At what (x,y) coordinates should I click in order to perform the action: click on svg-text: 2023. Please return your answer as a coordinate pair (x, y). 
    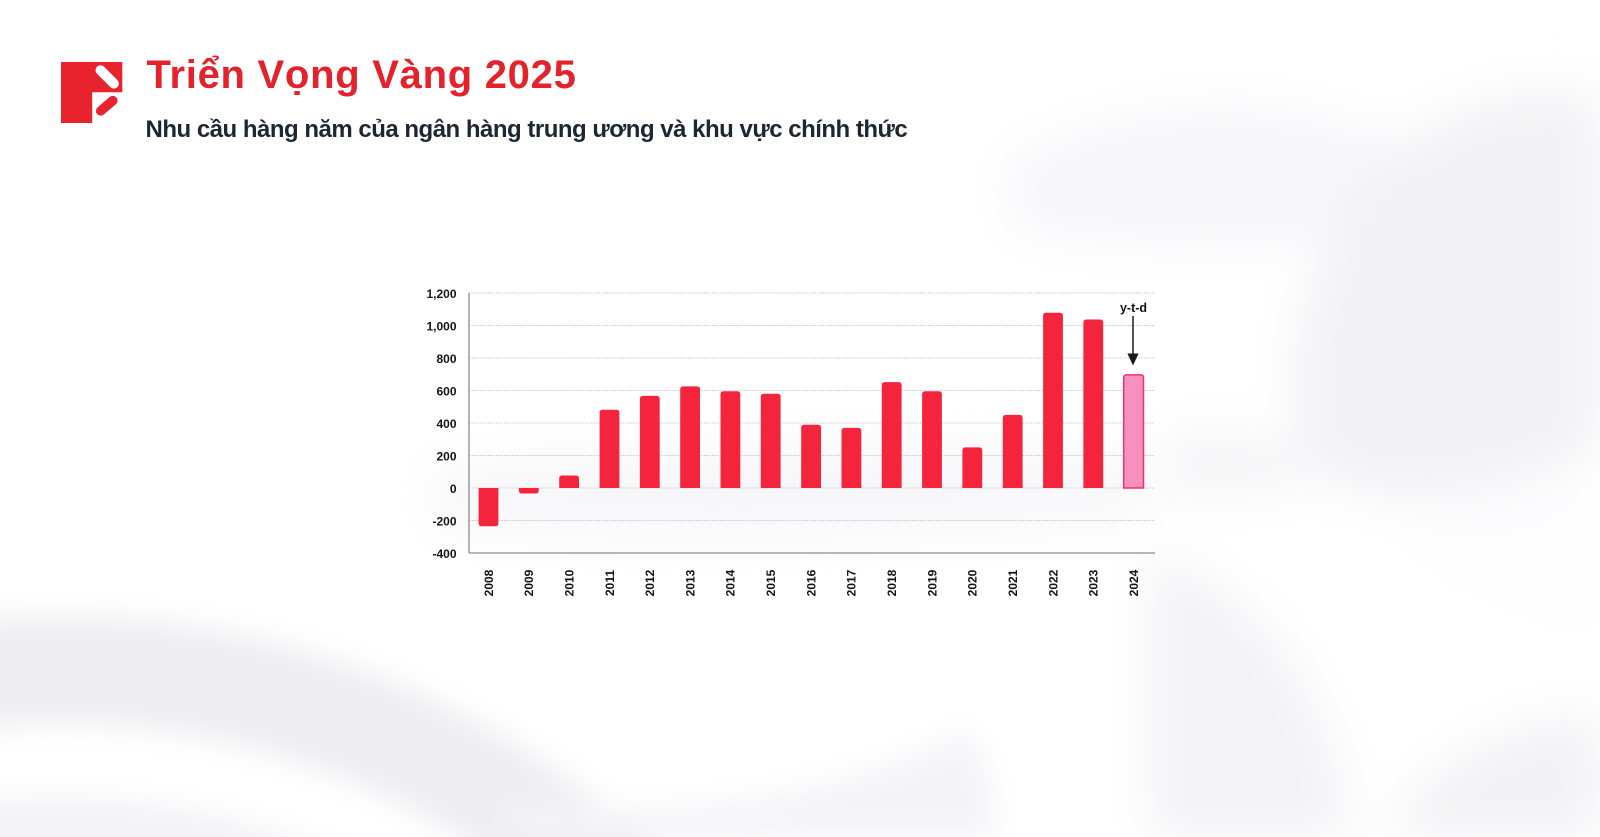
    Looking at the image, I should click on (1094, 582).